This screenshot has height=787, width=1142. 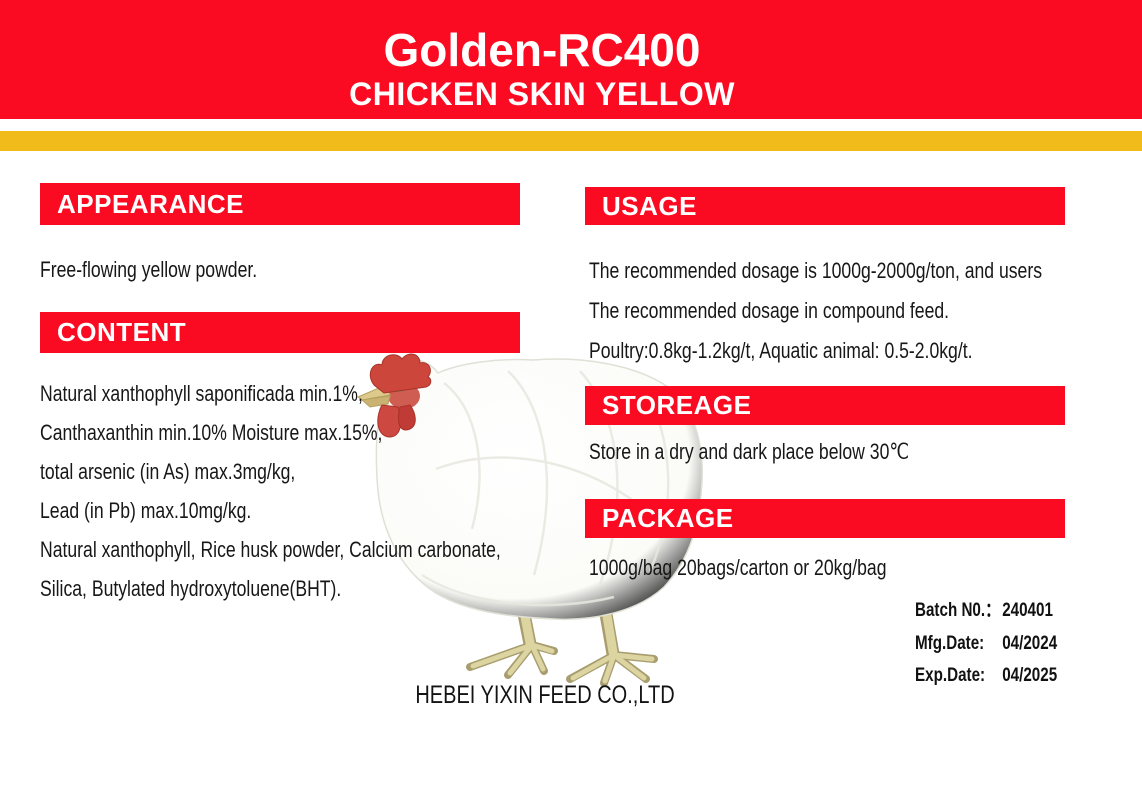 What do you see at coordinates (825, 206) in the screenshot?
I see `section-banner-usage: USAGE` at bounding box center [825, 206].